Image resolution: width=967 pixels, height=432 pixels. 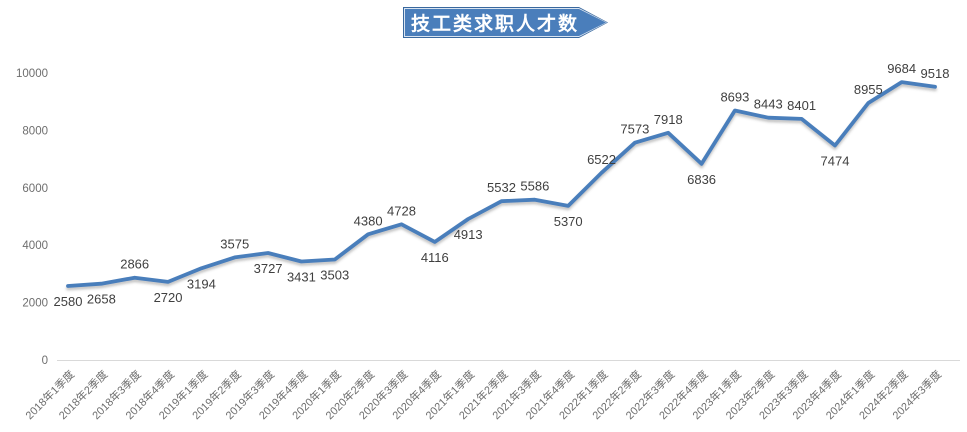 I want to click on y-tick-label: 4000, so click(x=35, y=246).